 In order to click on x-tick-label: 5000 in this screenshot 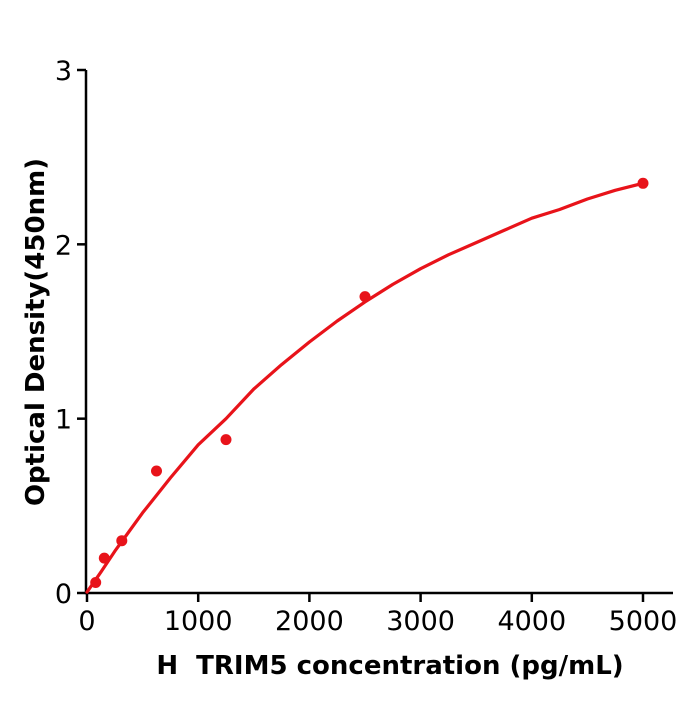, I will do `click(643, 621)`.